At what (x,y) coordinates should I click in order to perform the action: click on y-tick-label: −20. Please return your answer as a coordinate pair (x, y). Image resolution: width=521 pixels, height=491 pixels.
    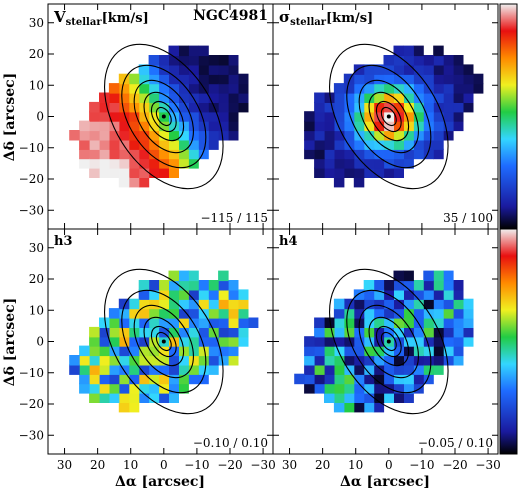
    Looking at the image, I should click on (31, 404).